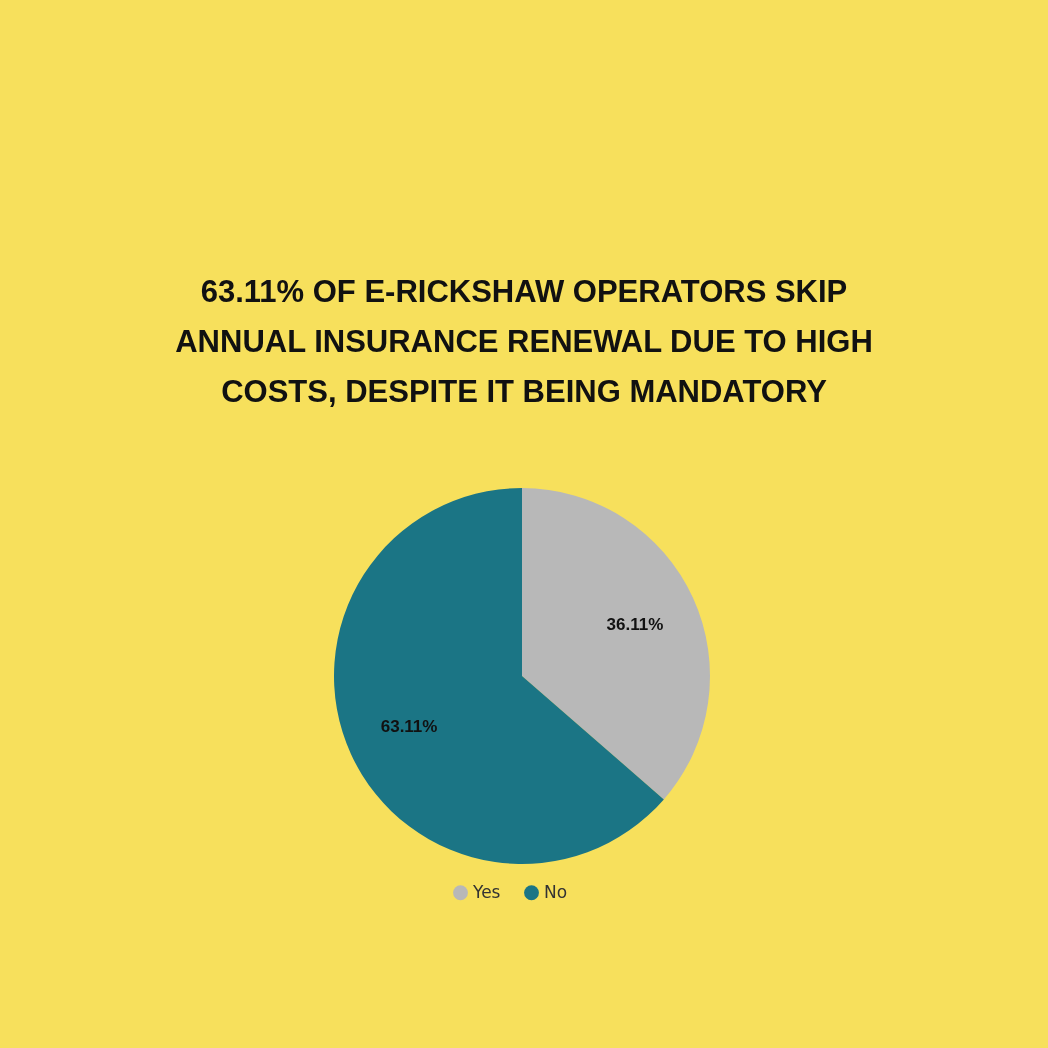 The width and height of the screenshot is (1048, 1048). I want to click on data-label: 36.11%, so click(635, 624).